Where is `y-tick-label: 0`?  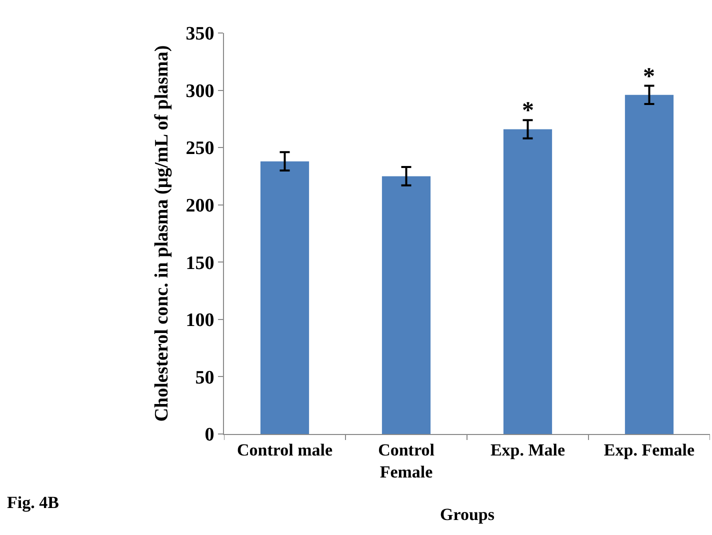 y-tick-label: 0 is located at coordinates (209, 435).